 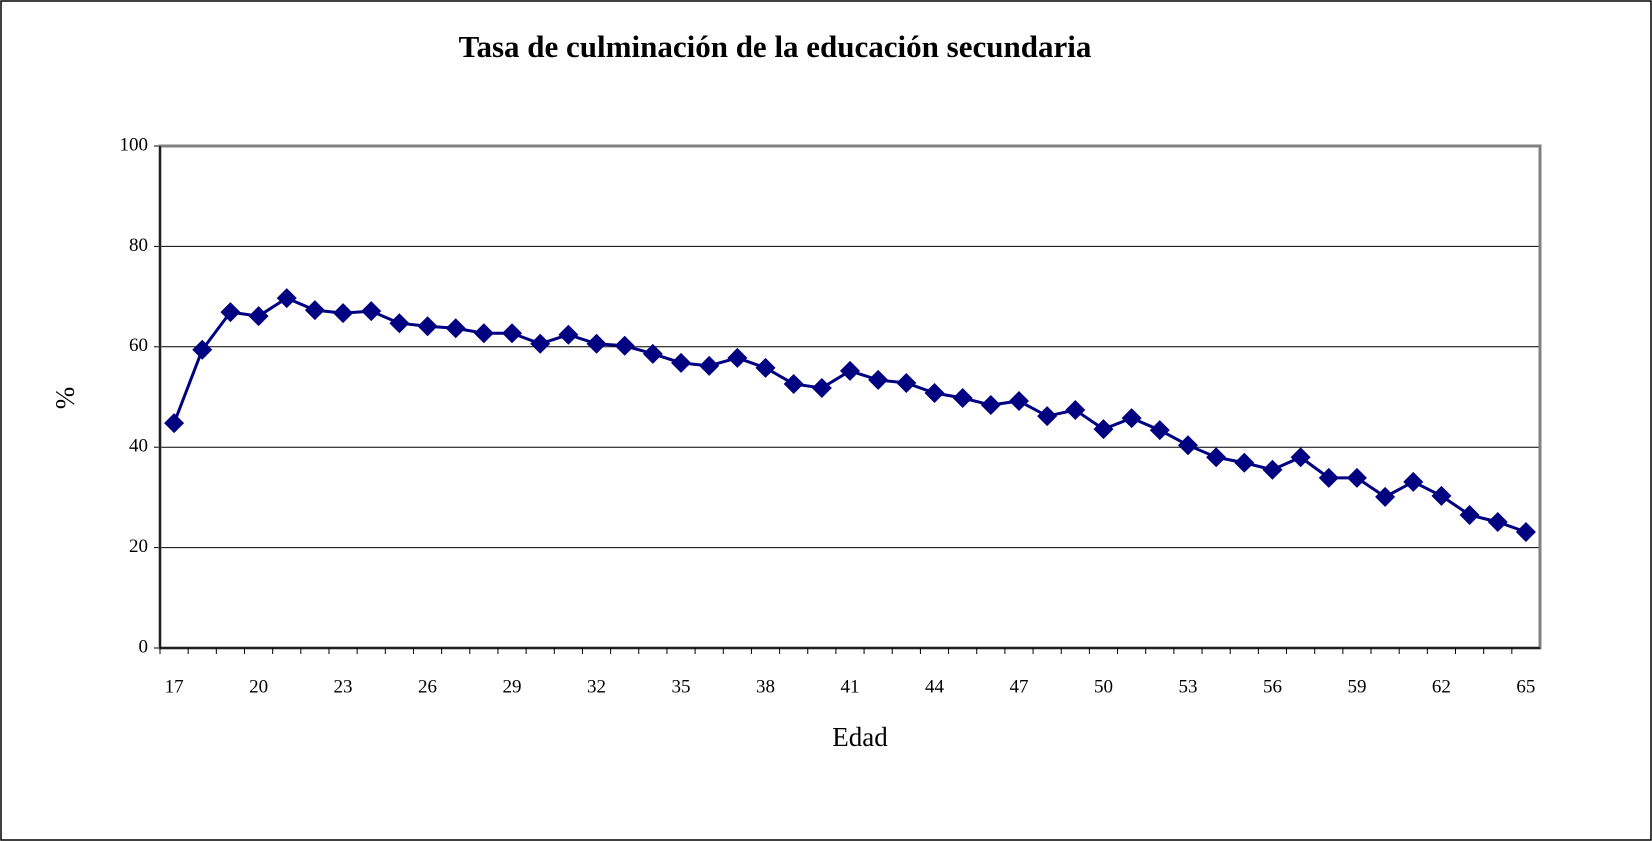 What do you see at coordinates (935, 686) in the screenshot?
I see `x-tick-label: 44` at bounding box center [935, 686].